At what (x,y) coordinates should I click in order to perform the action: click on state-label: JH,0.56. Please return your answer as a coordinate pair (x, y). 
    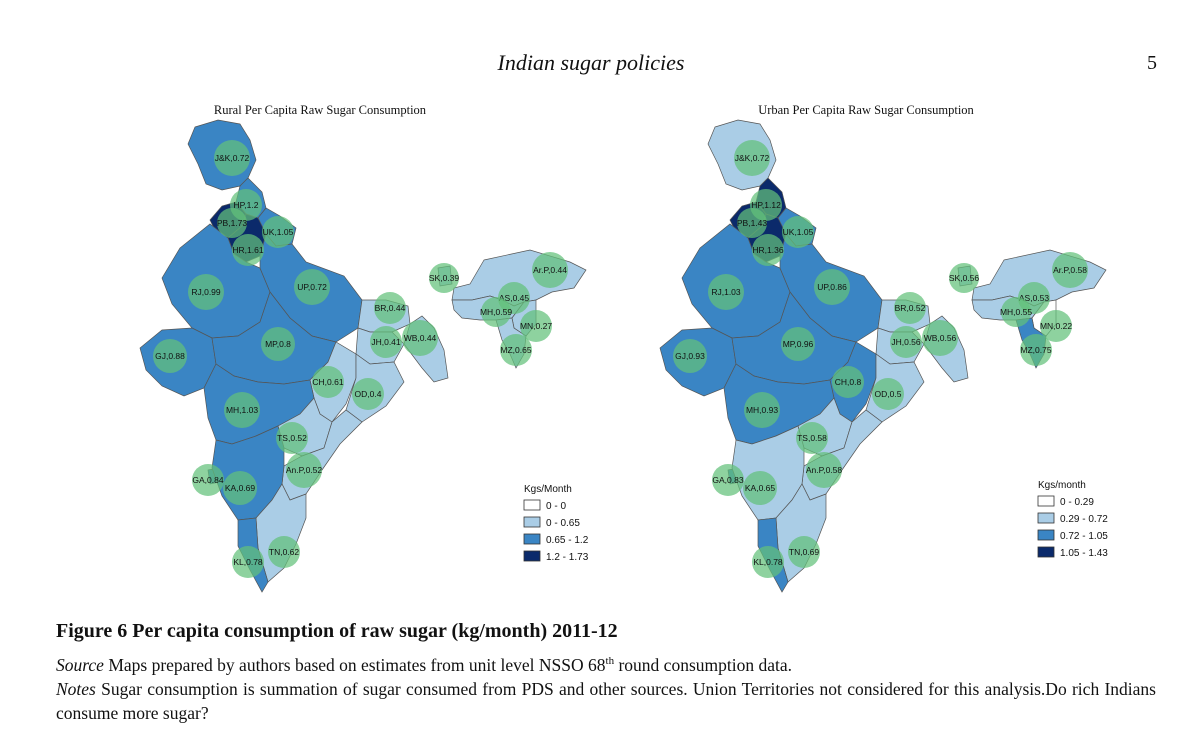
    Looking at the image, I should click on (906, 342).